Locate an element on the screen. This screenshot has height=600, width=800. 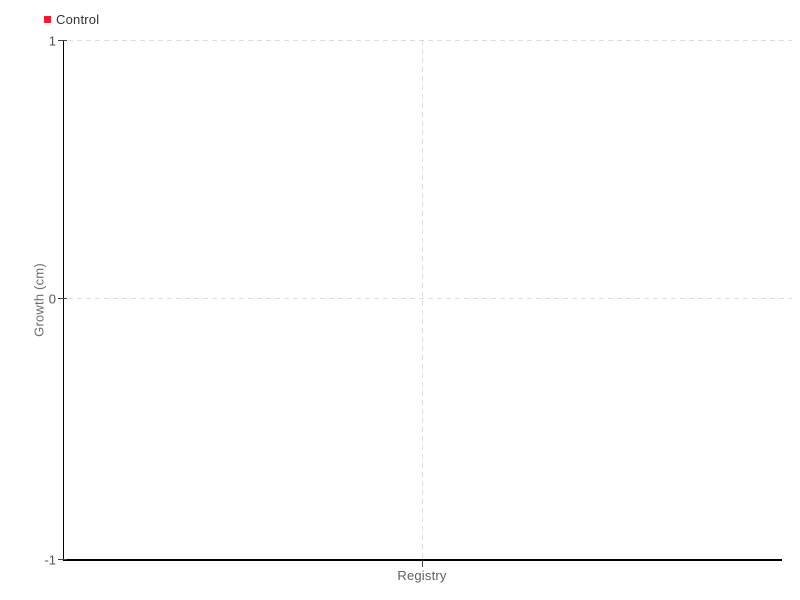
gridline-x-registry is located at coordinates (422, 299).